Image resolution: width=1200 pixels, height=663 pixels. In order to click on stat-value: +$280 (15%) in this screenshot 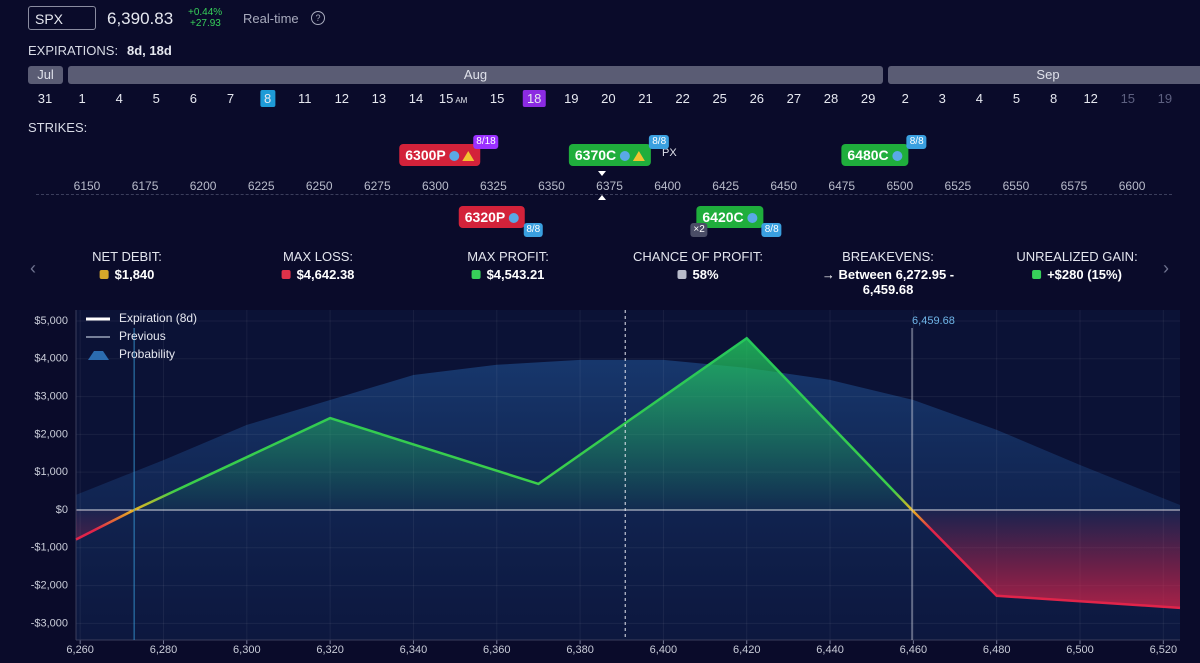, I will do `click(1077, 274)`.